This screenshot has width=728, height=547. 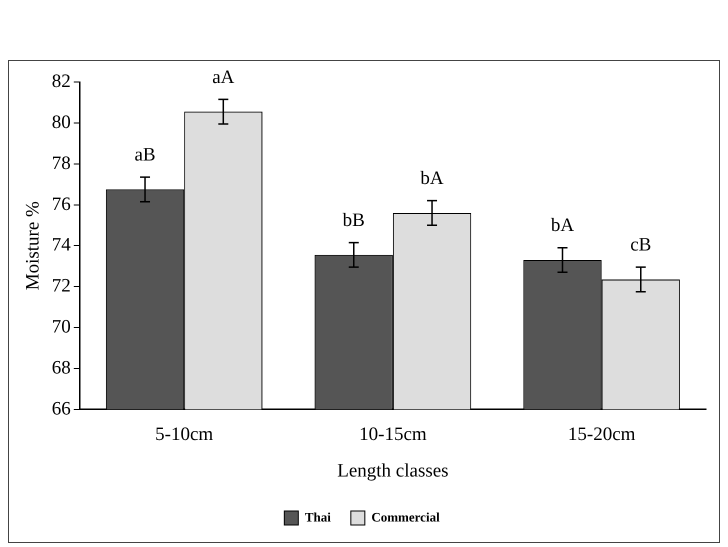 What do you see at coordinates (405, 516) in the screenshot?
I see `legend-label: Commercial` at bounding box center [405, 516].